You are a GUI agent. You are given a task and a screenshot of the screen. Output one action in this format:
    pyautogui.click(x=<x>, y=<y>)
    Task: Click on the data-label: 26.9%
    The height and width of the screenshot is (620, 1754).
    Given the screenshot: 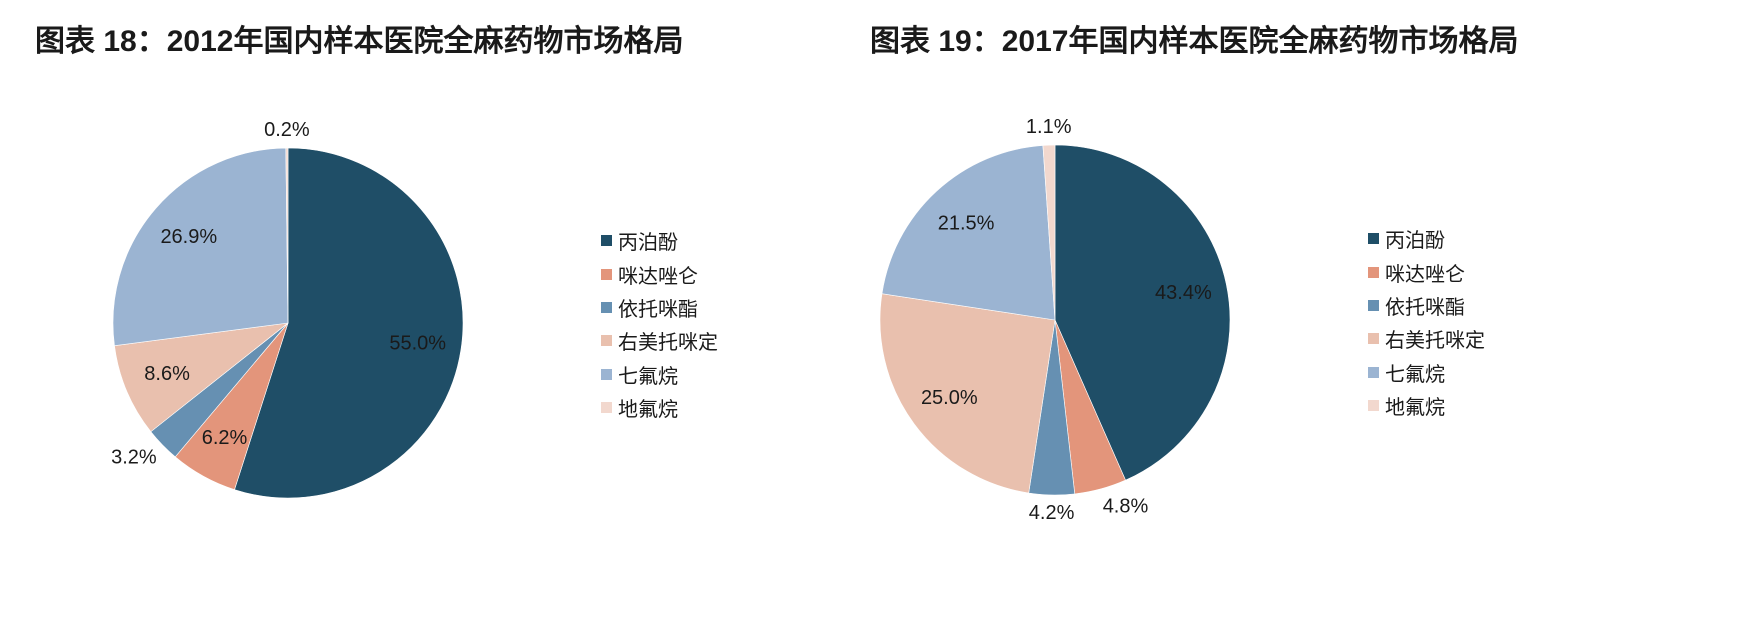 What is the action you would take?
    pyautogui.click(x=188, y=237)
    